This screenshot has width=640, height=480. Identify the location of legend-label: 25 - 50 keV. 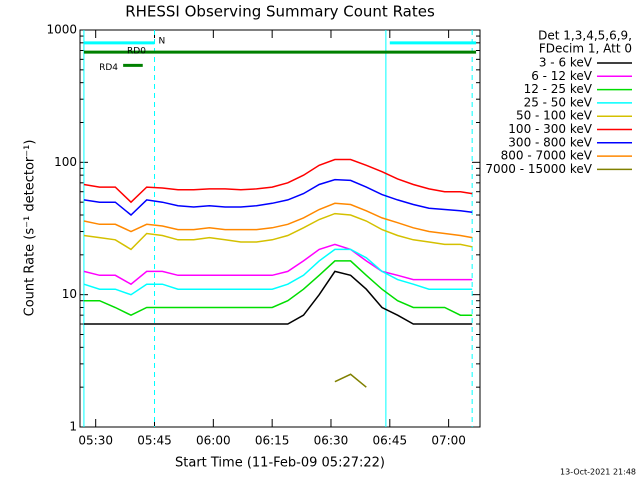
(558, 102).